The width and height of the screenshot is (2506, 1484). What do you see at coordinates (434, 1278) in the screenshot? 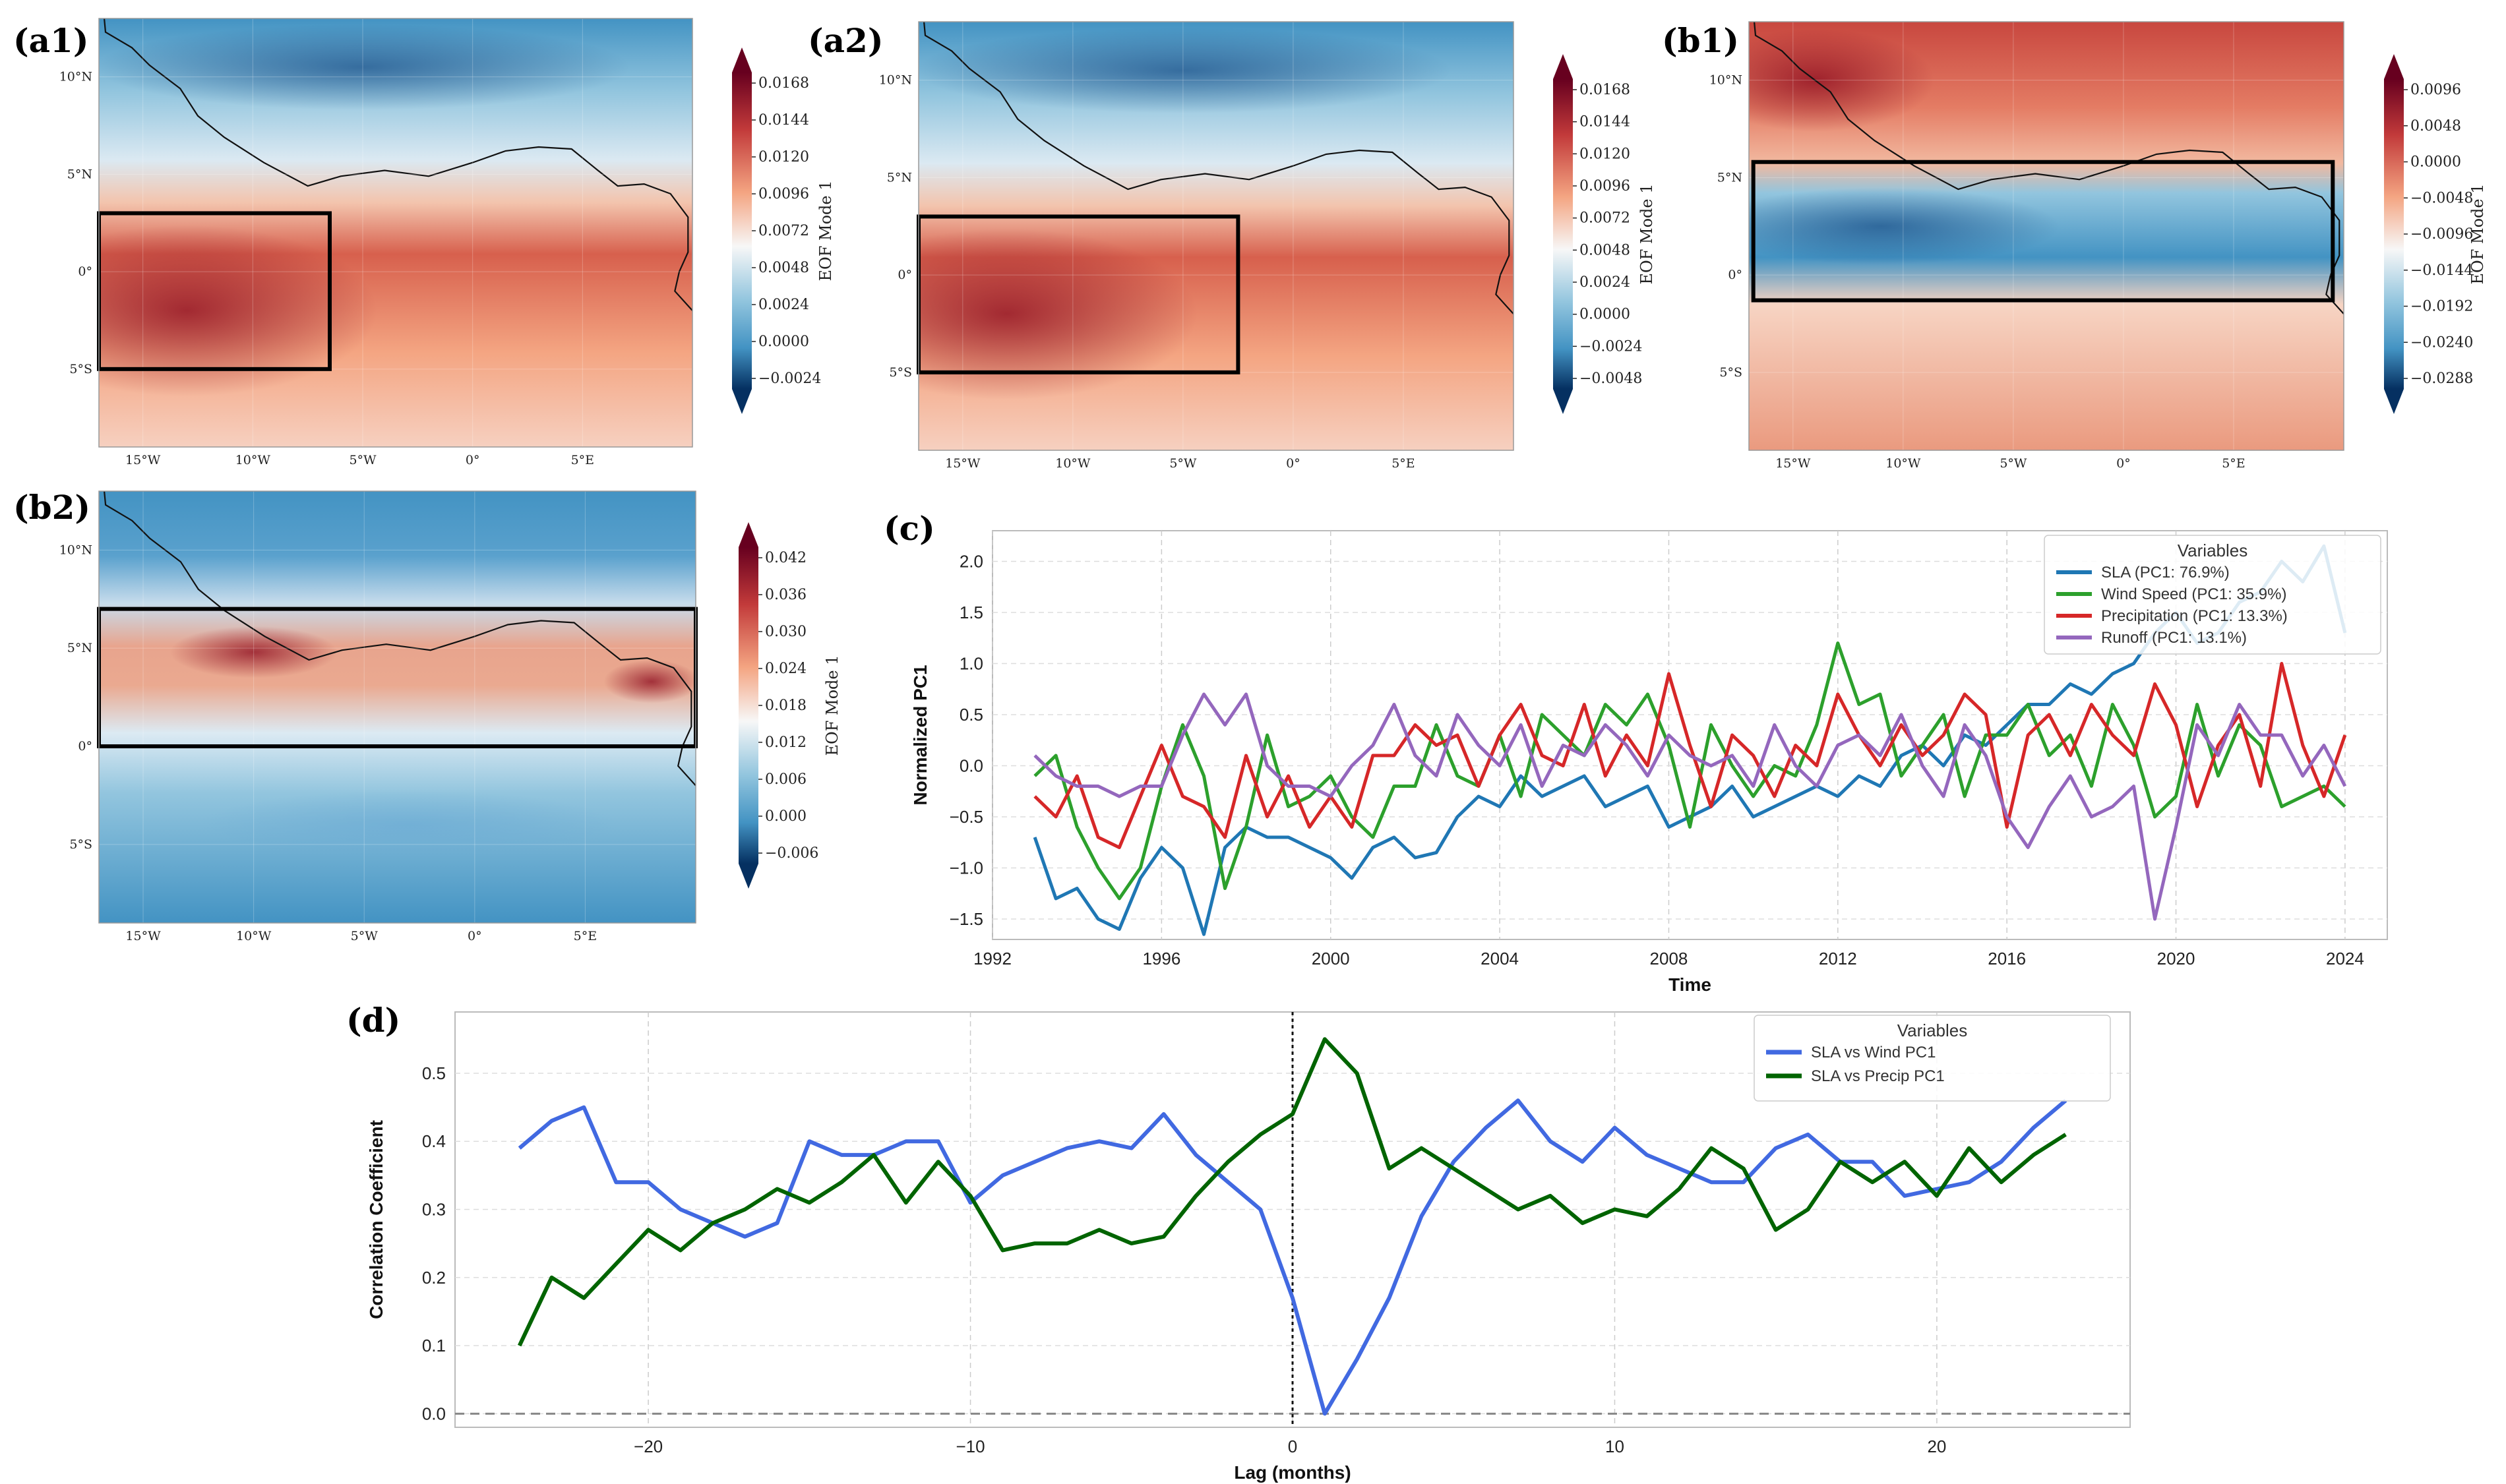
I see `y-tick-label: 0.2` at bounding box center [434, 1278].